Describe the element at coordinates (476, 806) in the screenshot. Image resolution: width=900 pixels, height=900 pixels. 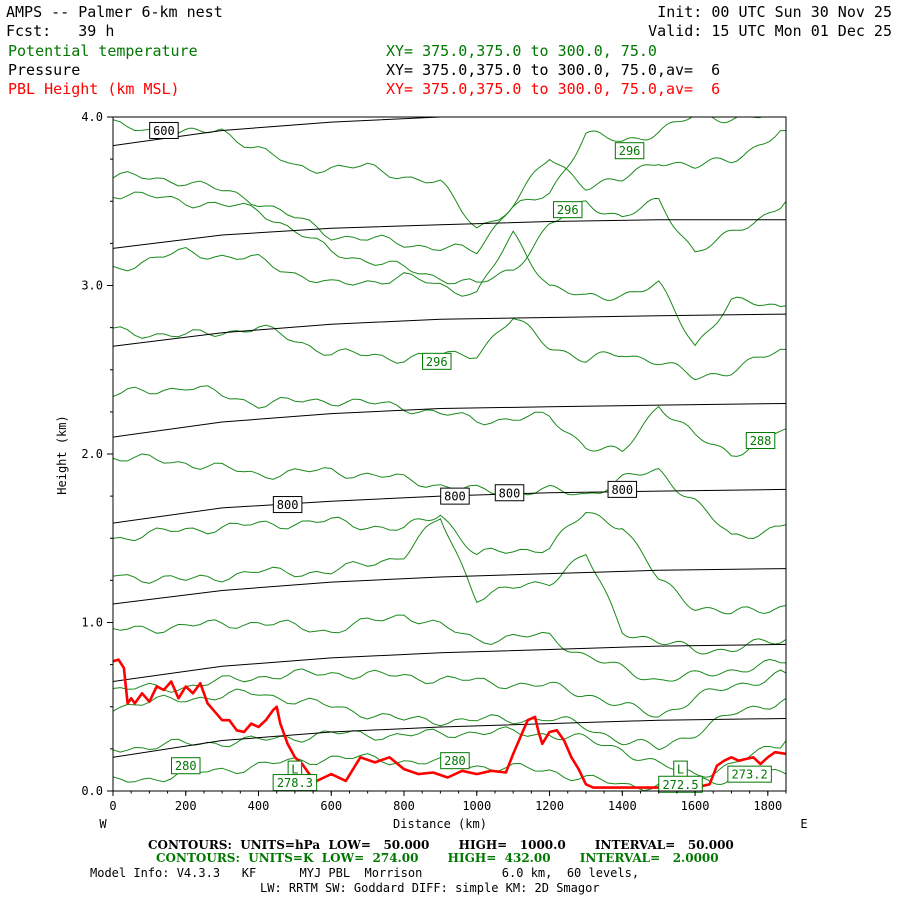
I see `x-tick-label: 1000` at that location.